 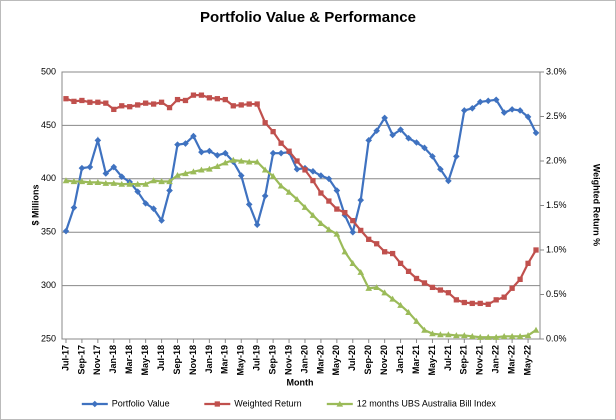 I want to click on y-axis-title: $ Millions, so click(x=35, y=204).